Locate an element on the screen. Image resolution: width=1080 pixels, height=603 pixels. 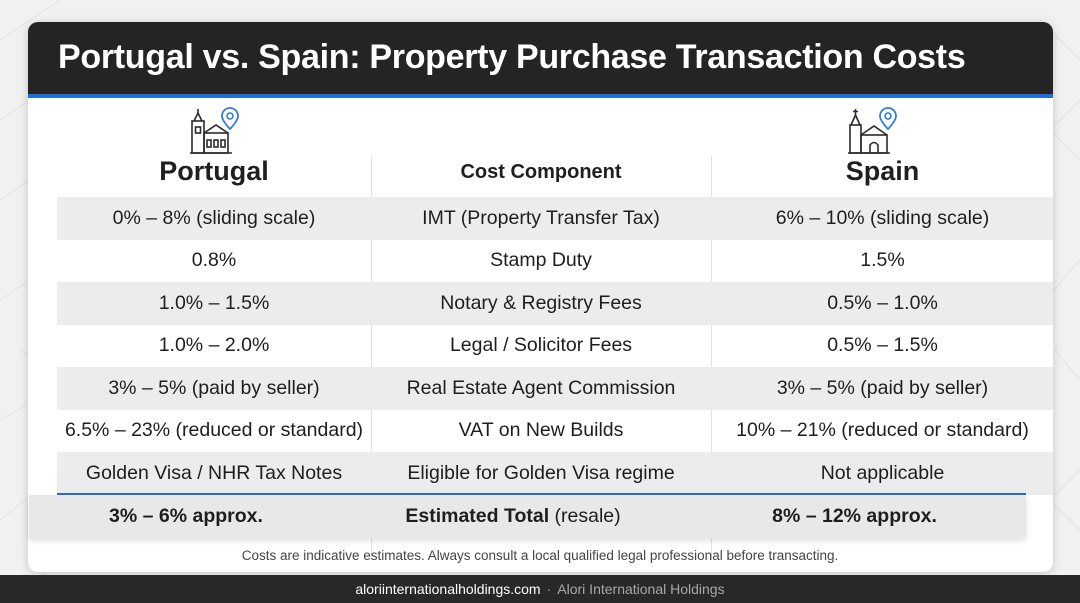
component-cell: Stamp Duty is located at coordinates (541, 260).